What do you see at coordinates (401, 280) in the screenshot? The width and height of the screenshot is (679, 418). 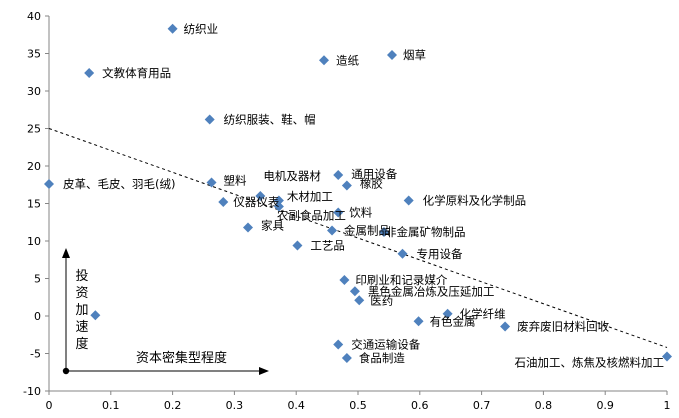 I see `point-label: 印刷业和记录媒介` at bounding box center [401, 280].